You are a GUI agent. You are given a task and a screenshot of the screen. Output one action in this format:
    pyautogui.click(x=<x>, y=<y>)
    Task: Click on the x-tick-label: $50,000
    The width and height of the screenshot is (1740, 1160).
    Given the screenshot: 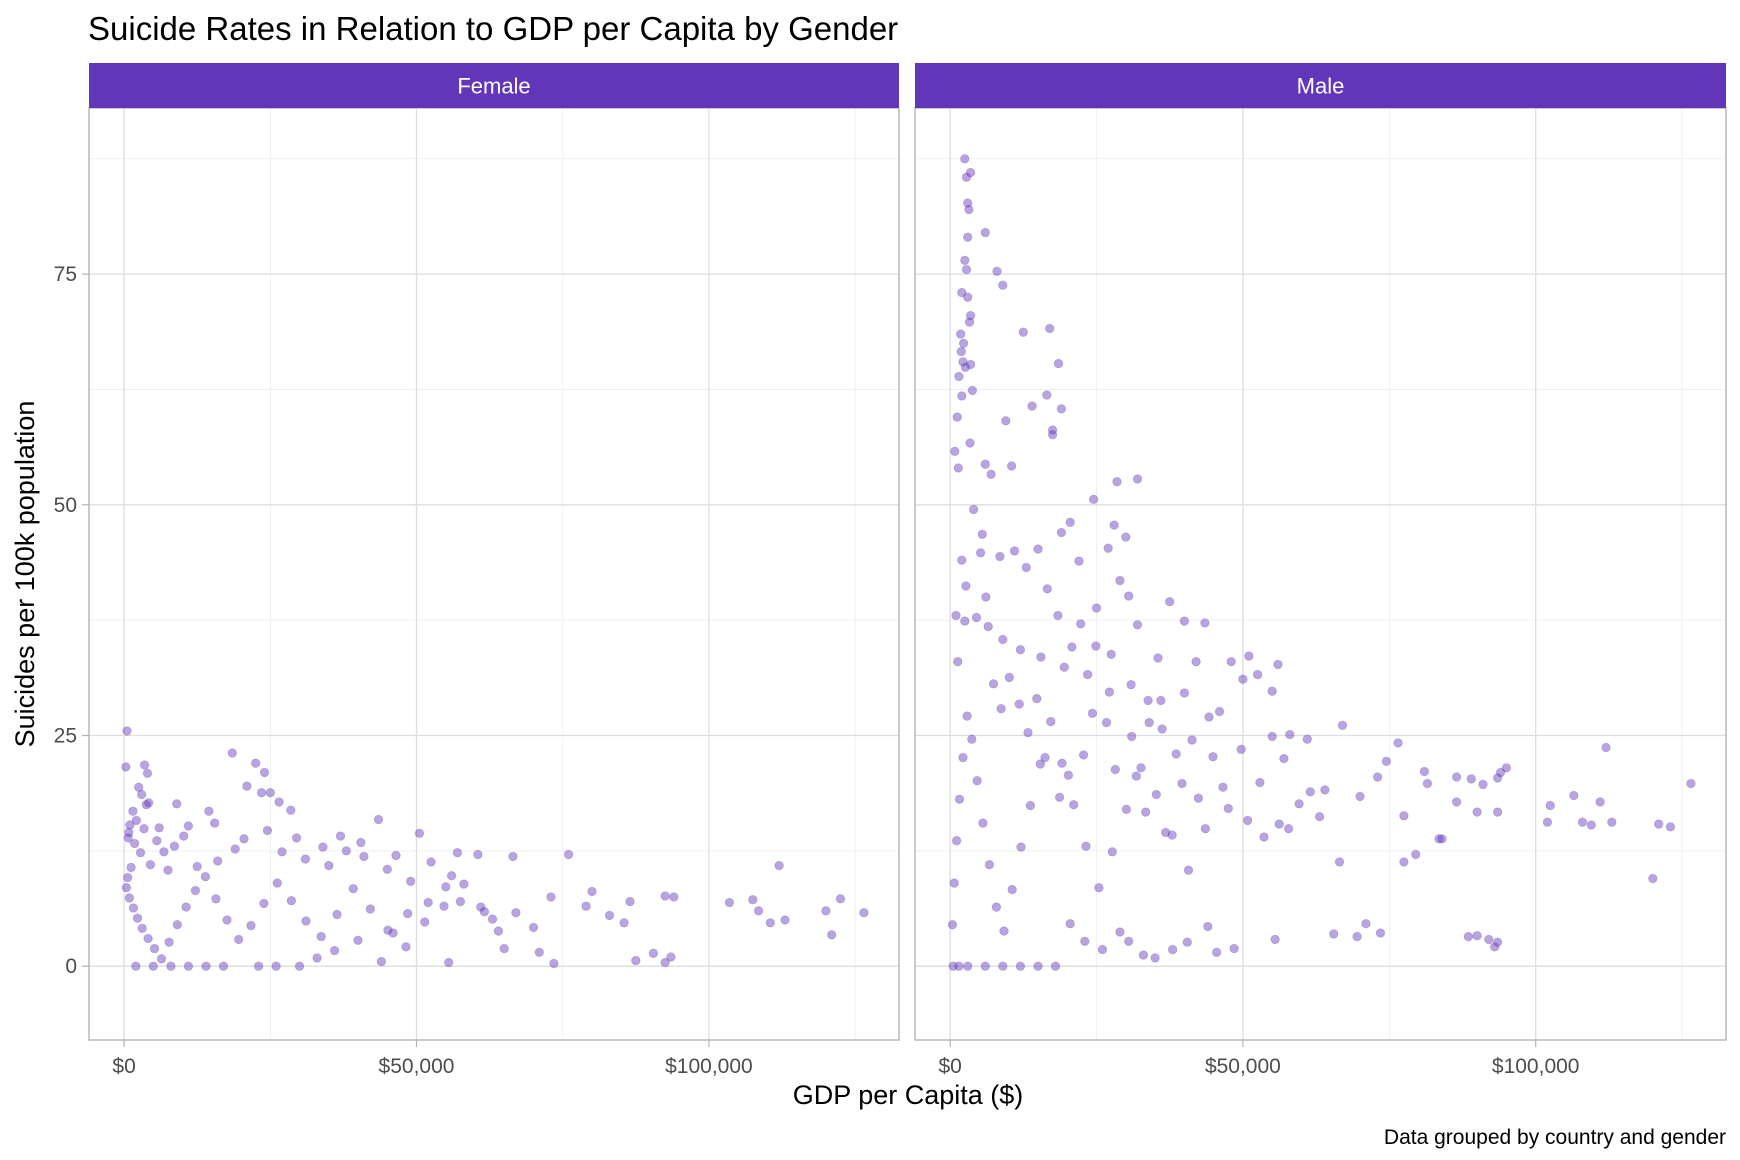 What is the action you would take?
    pyautogui.click(x=417, y=1066)
    